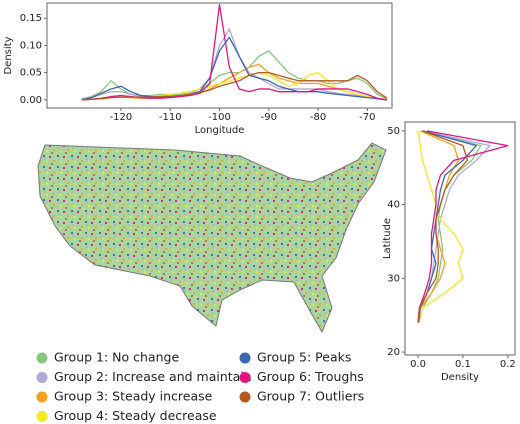 This screenshot has width=520, height=424. What do you see at coordinates (508, 364) in the screenshot?
I see `x-tick-label: 0.2` at bounding box center [508, 364].